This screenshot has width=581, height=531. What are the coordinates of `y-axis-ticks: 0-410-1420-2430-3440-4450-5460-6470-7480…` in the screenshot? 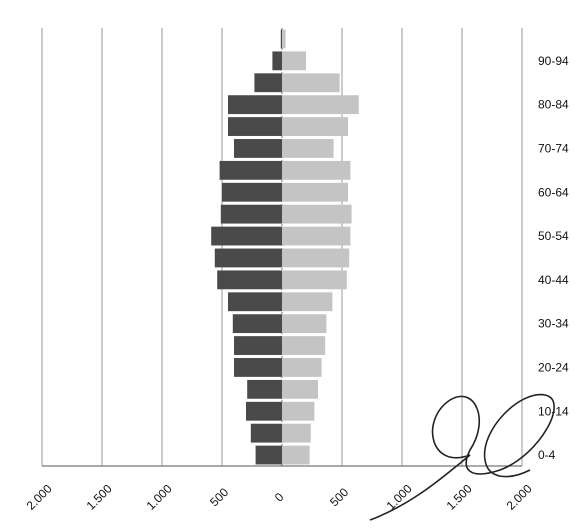 It's located at (553, 258).